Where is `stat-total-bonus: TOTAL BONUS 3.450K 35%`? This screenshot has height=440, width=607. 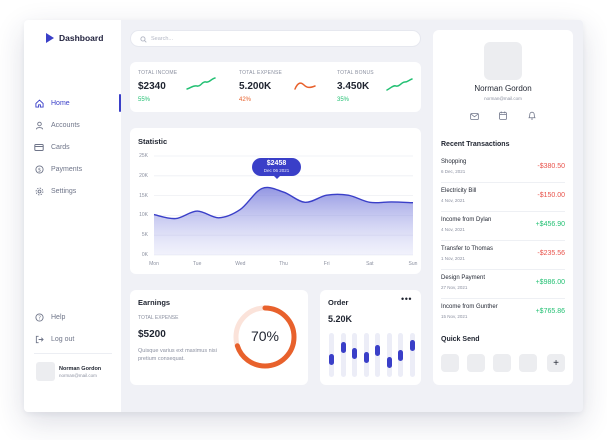 stat-total-bonus: TOTAL BONUS 3.450K 35% is located at coordinates (355, 86).